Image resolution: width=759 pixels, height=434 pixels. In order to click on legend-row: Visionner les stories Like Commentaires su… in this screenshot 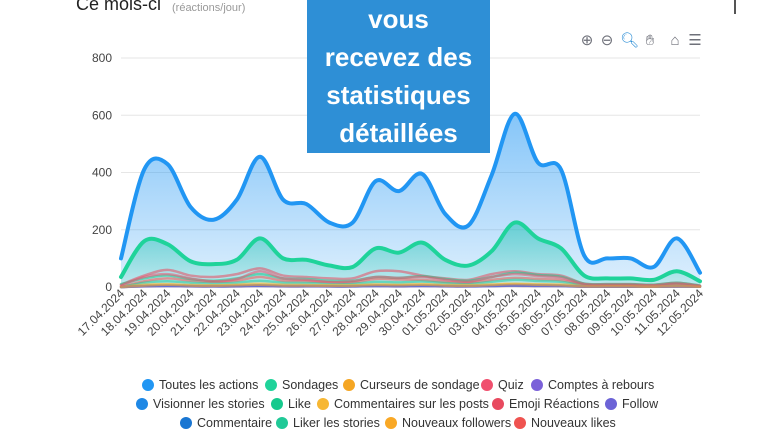, I will do `click(379, 406)`.